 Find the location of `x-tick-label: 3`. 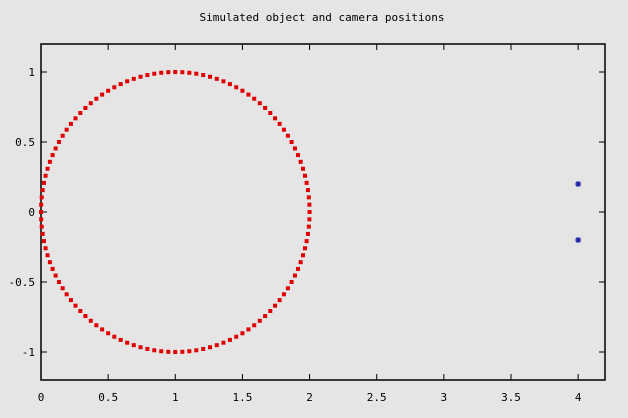

x-tick-label: 3 is located at coordinates (444, 397).